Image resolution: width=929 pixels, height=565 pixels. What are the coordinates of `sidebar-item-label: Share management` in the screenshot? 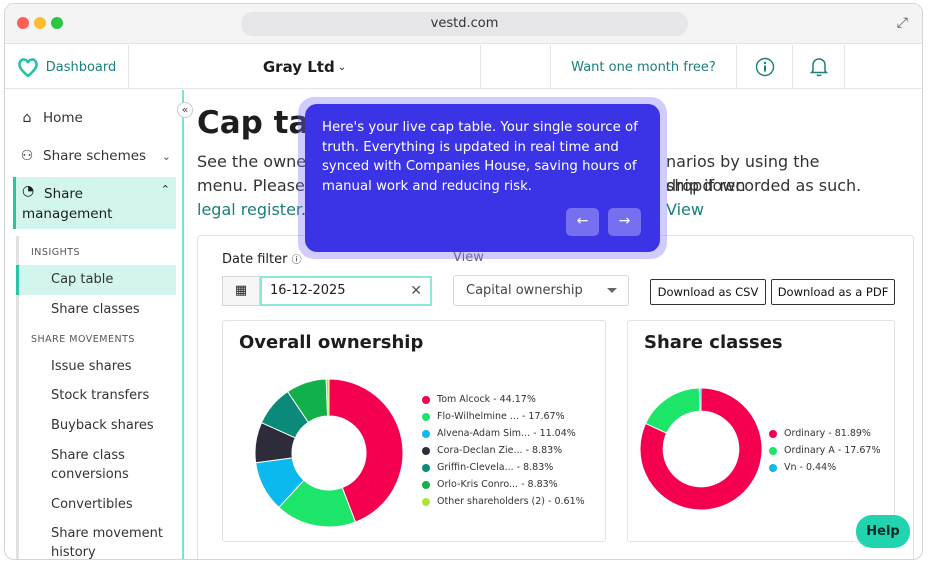 It's located at (67, 204).